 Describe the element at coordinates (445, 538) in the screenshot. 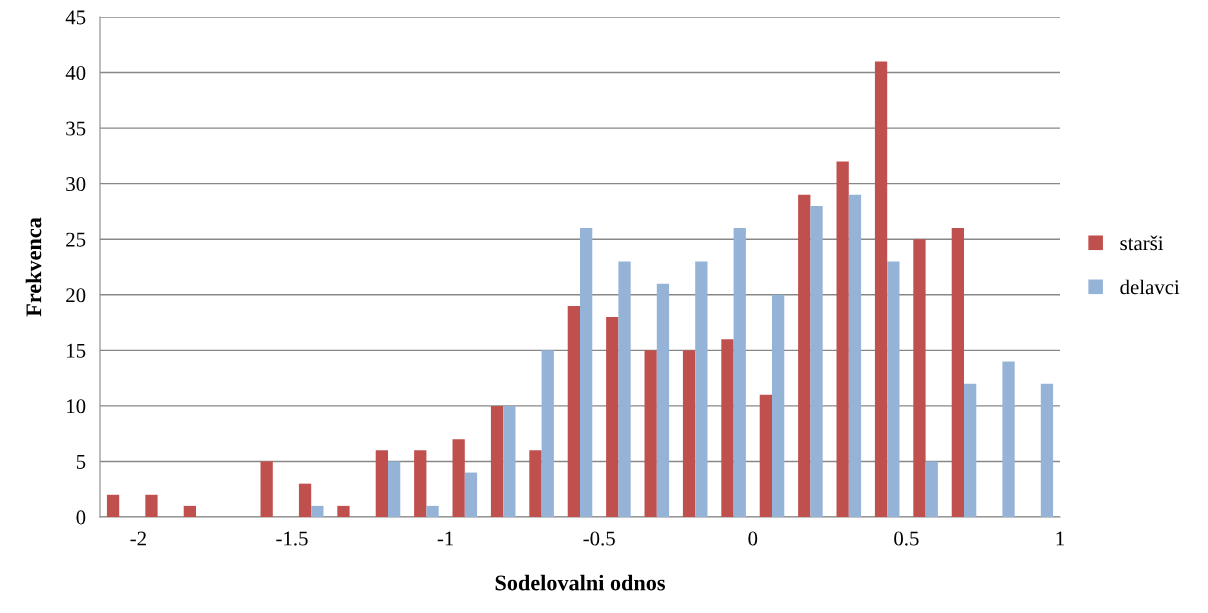

I see `x-tick-label: -1` at that location.